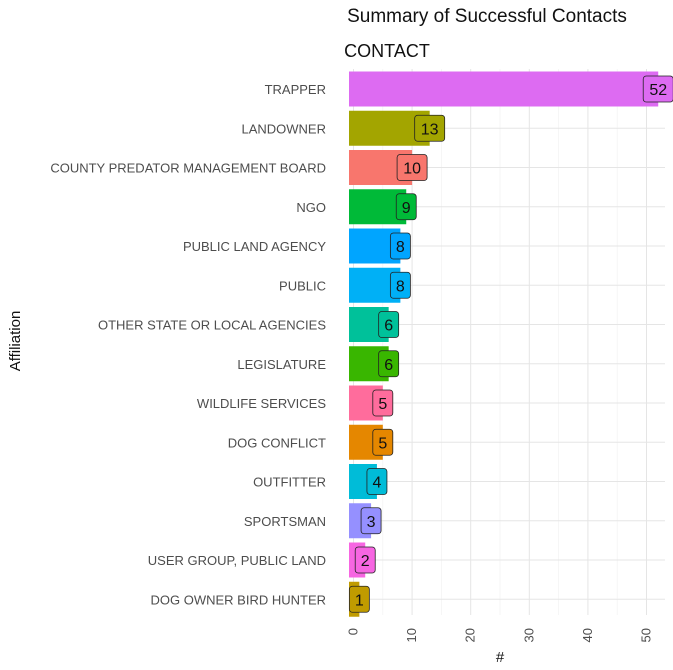 This screenshot has width=673, height=670. Describe the element at coordinates (295, 89) in the screenshot. I see `category-label: TRAPPER` at that location.